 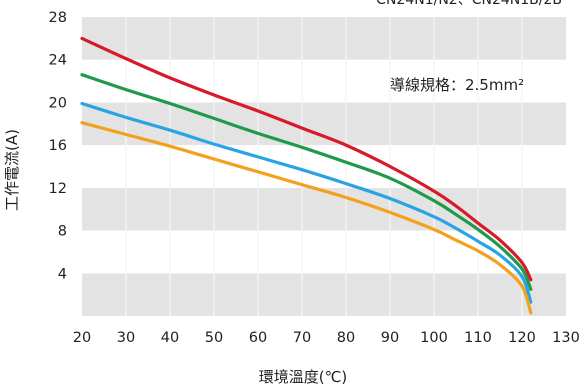 What do you see at coordinates (469, 4) in the screenshot?
I see `chart-title: CN24N1/N2、CN24N1B/2B` at bounding box center [469, 4].